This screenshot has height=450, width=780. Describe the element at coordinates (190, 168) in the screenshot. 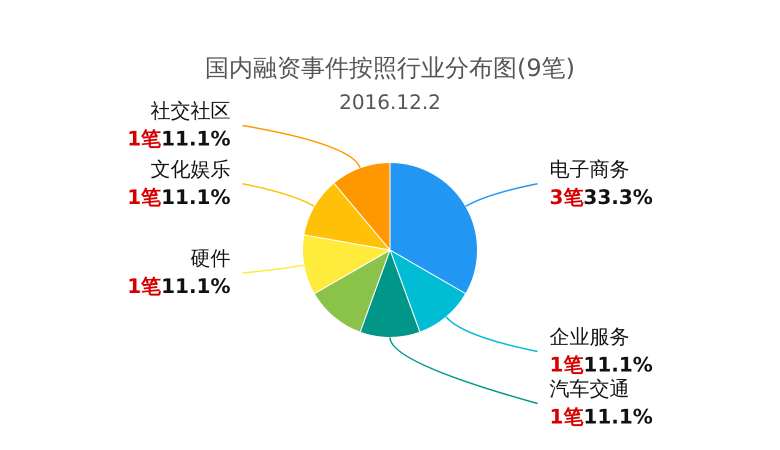

I see `slice-label: 文化娱乐` at that location.